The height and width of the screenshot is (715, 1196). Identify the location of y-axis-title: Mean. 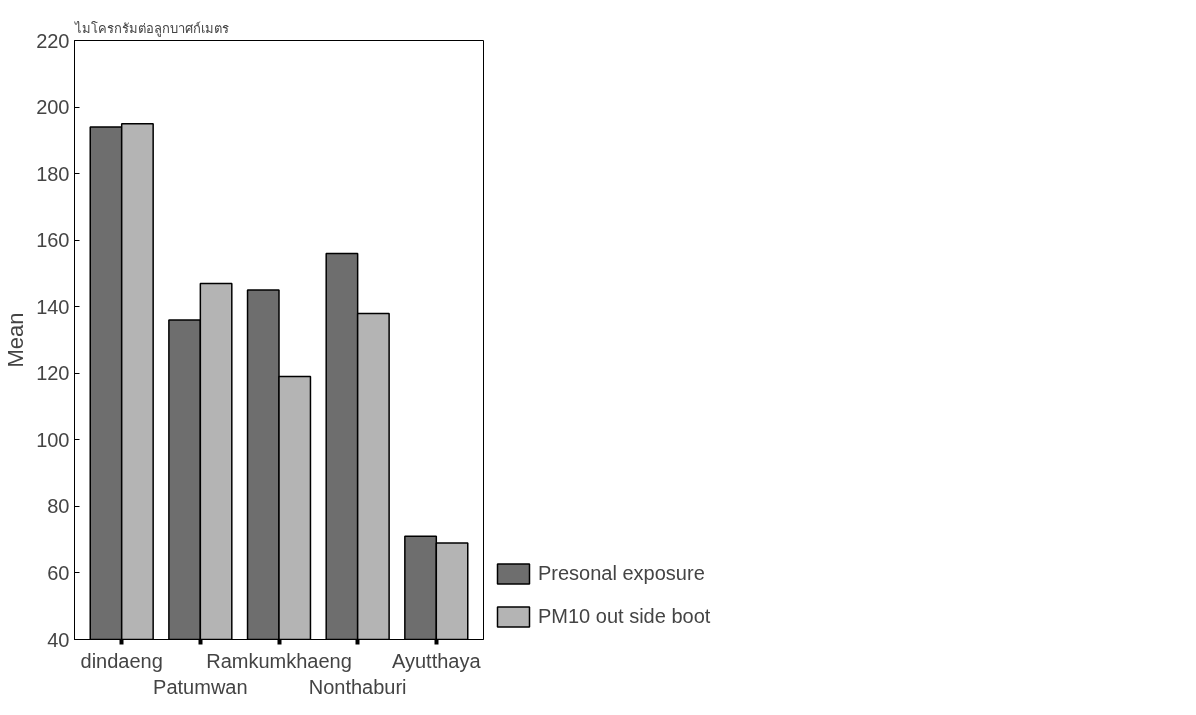
(16, 340).